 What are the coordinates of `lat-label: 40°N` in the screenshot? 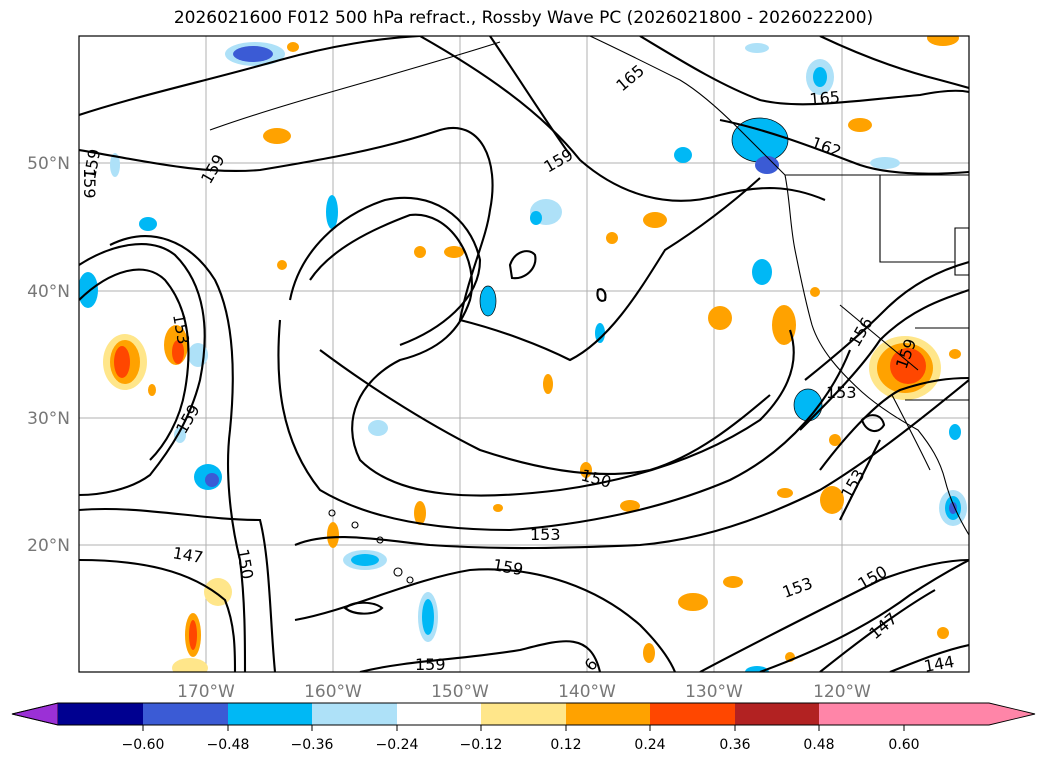 It's located at (48, 292).